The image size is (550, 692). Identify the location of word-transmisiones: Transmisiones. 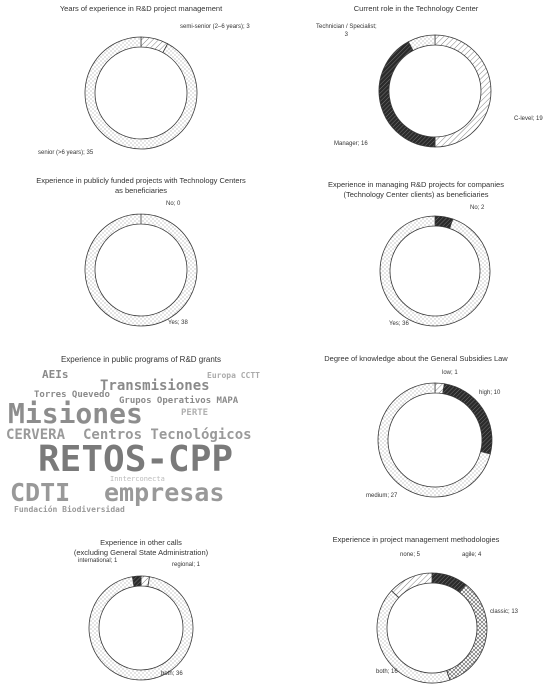
(155, 386).